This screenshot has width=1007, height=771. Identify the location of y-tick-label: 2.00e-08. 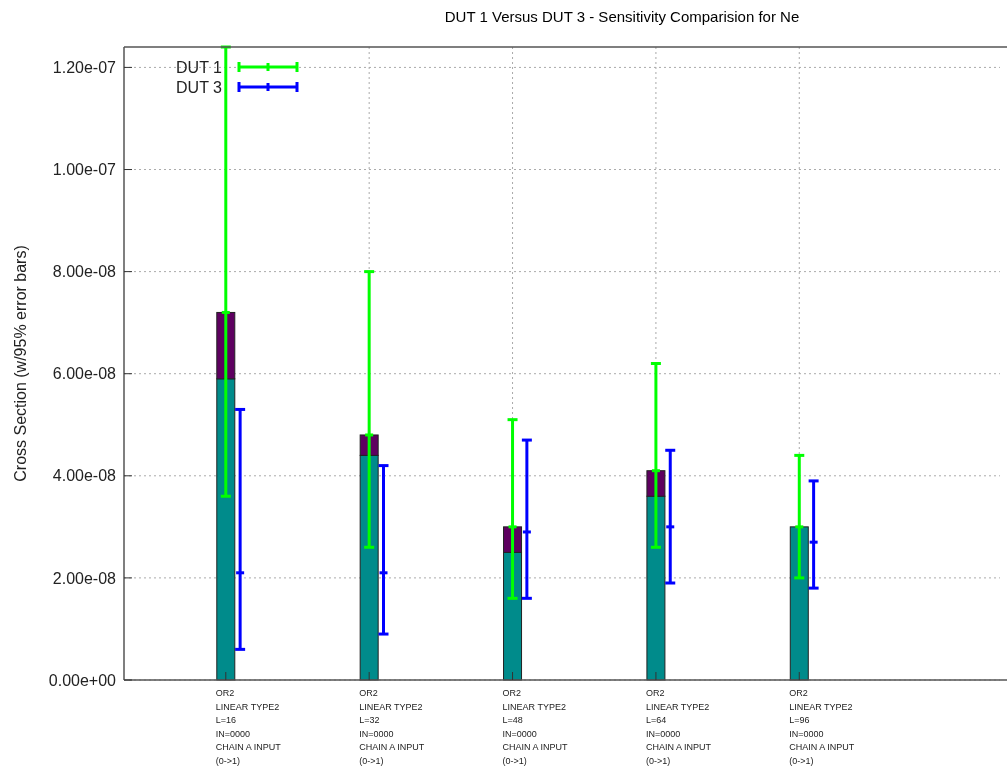
(84, 578).